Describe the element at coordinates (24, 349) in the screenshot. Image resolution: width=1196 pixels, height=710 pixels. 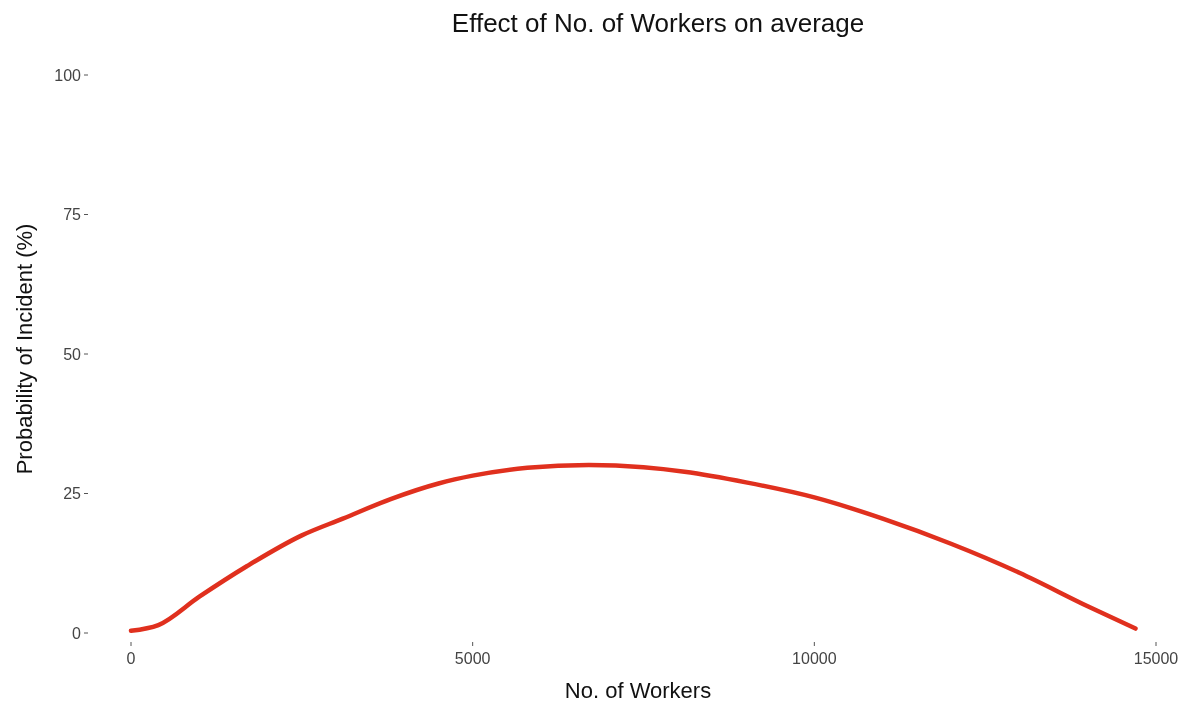
I see `y-axis-title: Probability of Incident (%)` at that location.